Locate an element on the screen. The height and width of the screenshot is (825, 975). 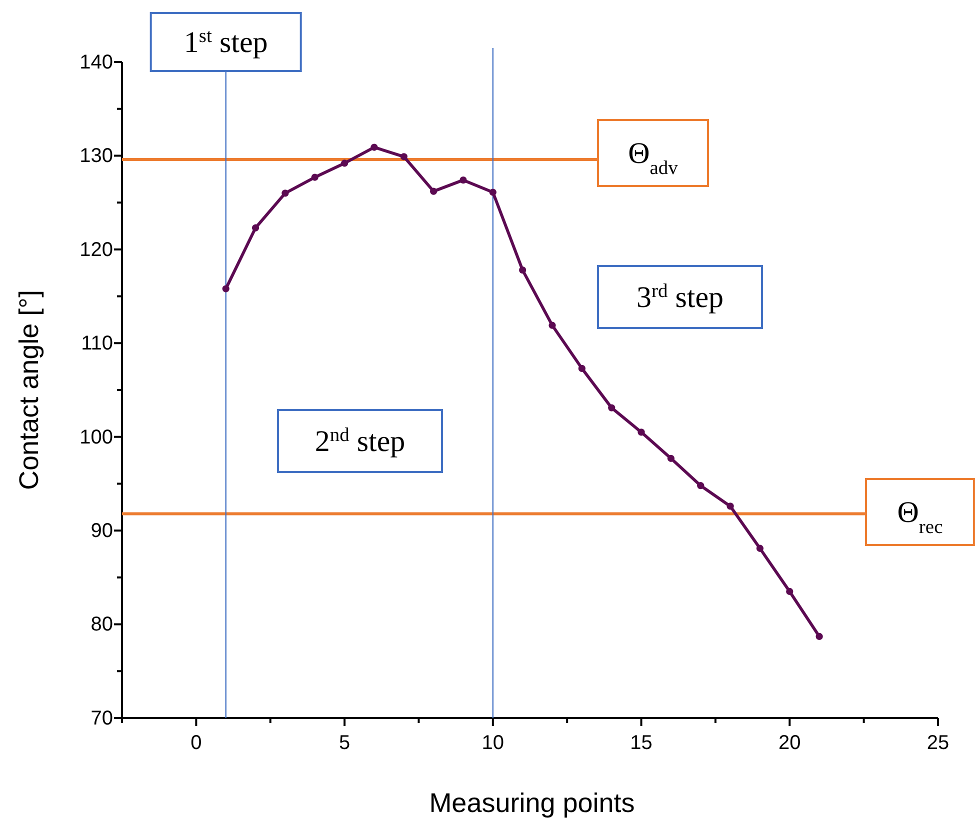
y-tick-label: 120 is located at coordinates (96, 249).